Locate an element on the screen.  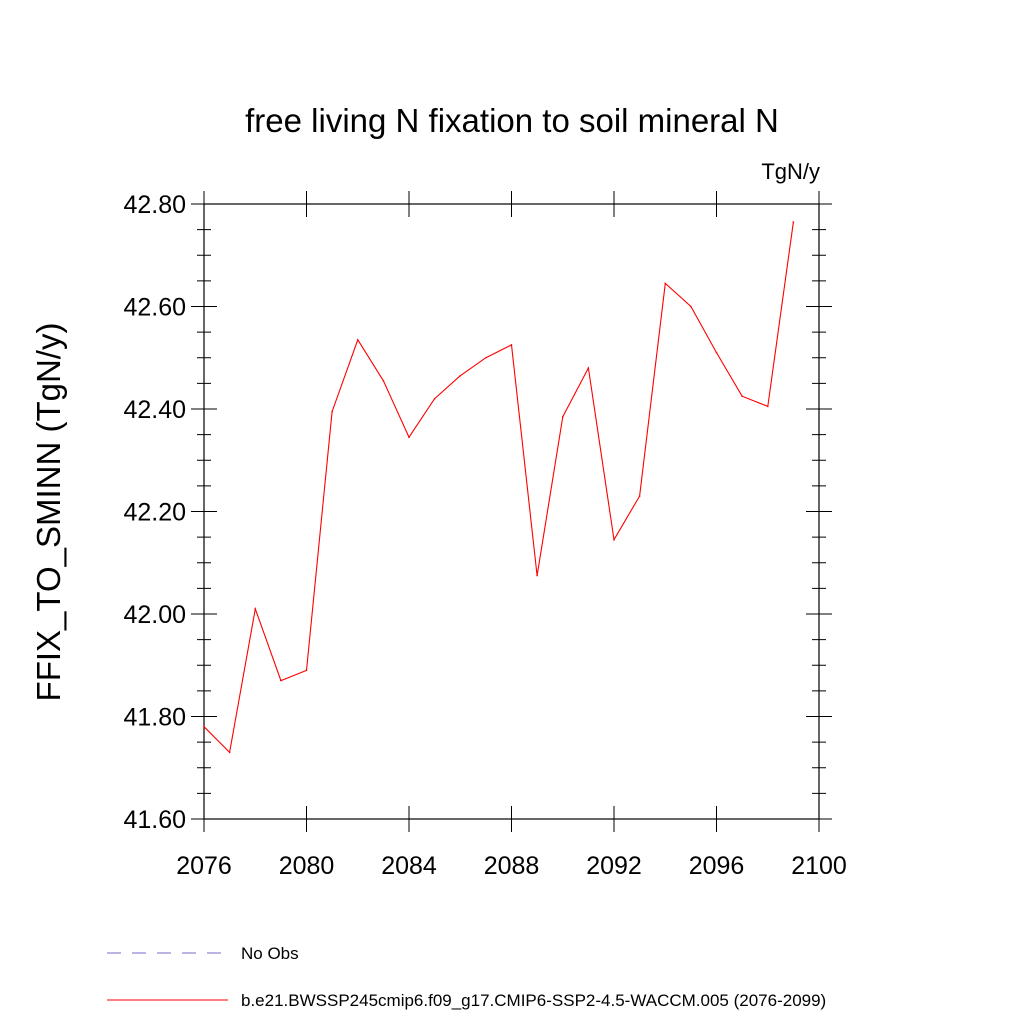
y-tick-label: 41.80 is located at coordinates (154, 718).